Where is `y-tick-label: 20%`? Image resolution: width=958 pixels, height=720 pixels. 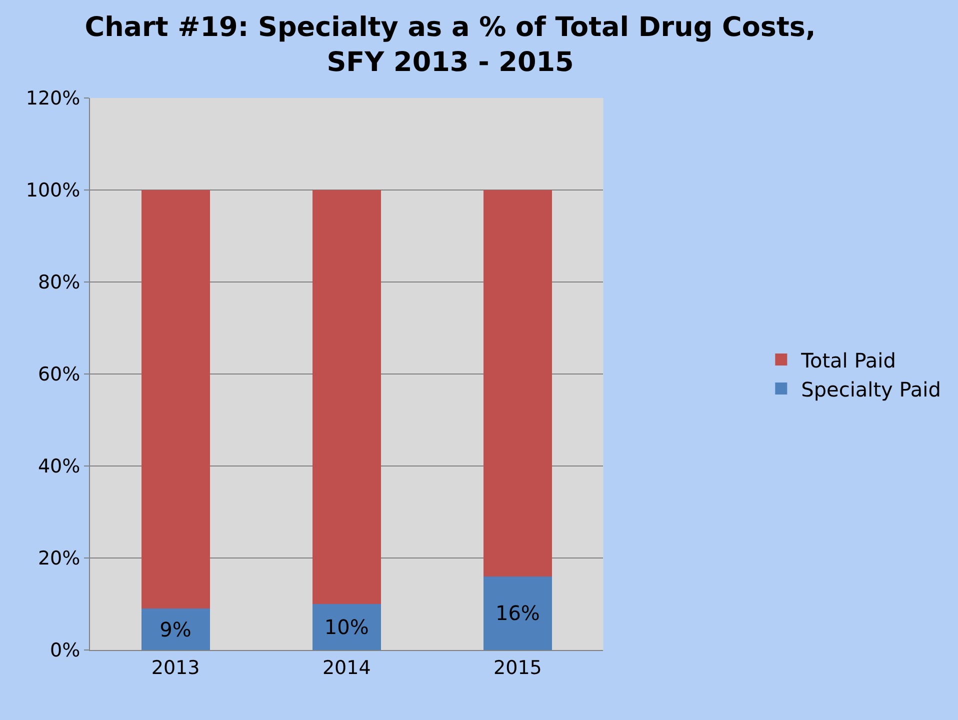
y-tick-label: 20% is located at coordinates (59, 559).